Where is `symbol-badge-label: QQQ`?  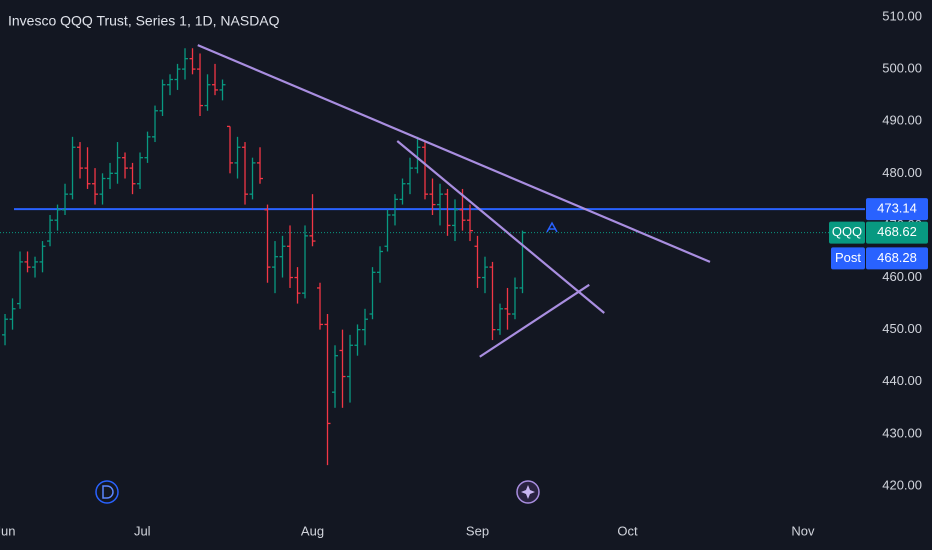 symbol-badge-label: QQQ is located at coordinates (847, 231).